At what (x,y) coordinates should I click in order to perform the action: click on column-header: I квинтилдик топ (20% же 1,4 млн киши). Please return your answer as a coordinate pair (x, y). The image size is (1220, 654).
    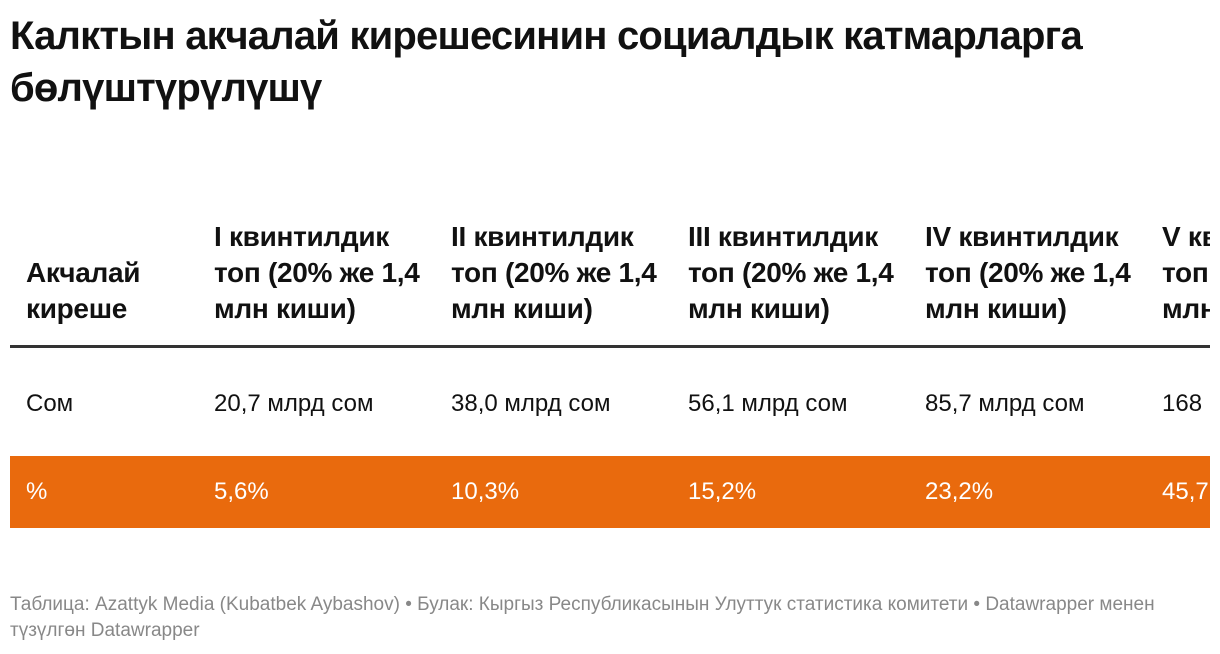
    Looking at the image, I should click on (317, 259).